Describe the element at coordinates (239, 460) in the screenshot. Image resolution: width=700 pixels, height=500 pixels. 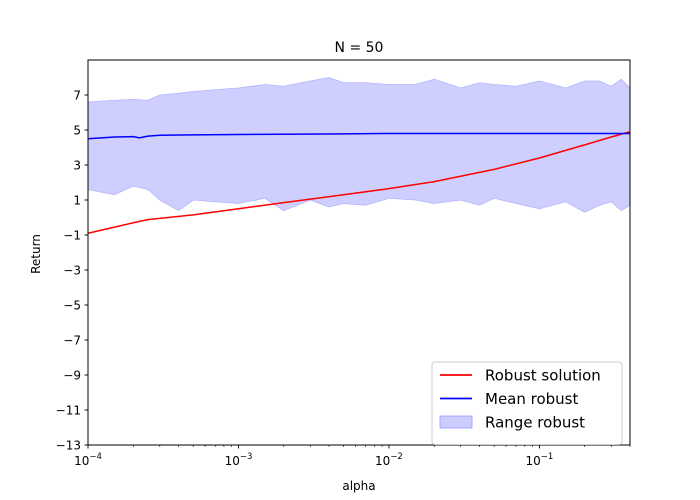
I see `x-tick-label: 10⁻³` at that location.